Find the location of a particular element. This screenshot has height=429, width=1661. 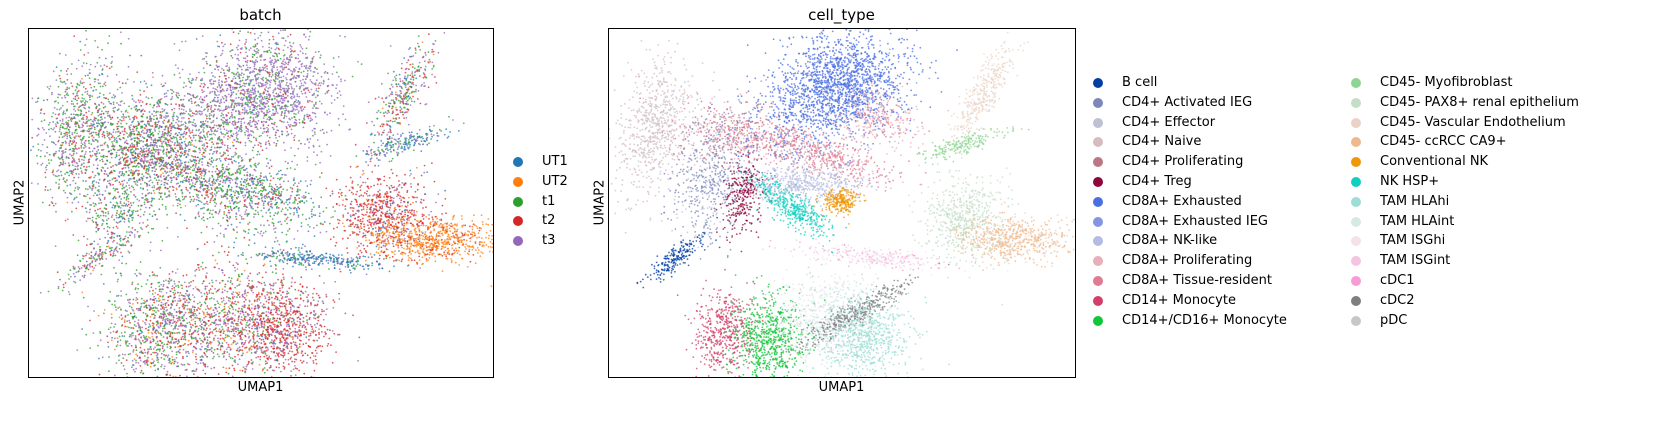

legend-label: Conventional NK is located at coordinates (1434, 162).